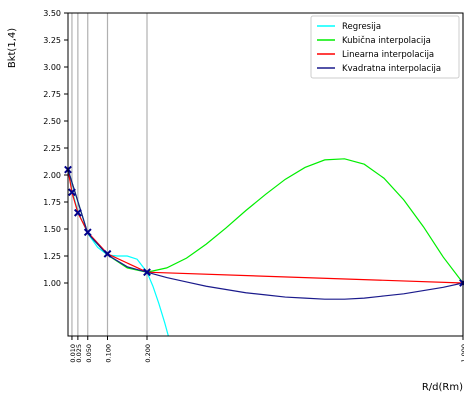 The width and height of the screenshot is (464, 394). I want to click on y-tick-label: 2.75, so click(52, 94).